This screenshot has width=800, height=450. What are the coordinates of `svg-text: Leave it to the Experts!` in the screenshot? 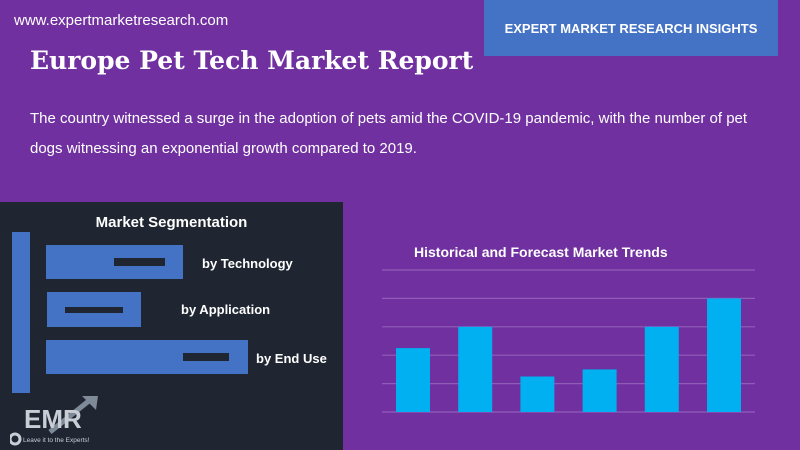 It's located at (56, 440).